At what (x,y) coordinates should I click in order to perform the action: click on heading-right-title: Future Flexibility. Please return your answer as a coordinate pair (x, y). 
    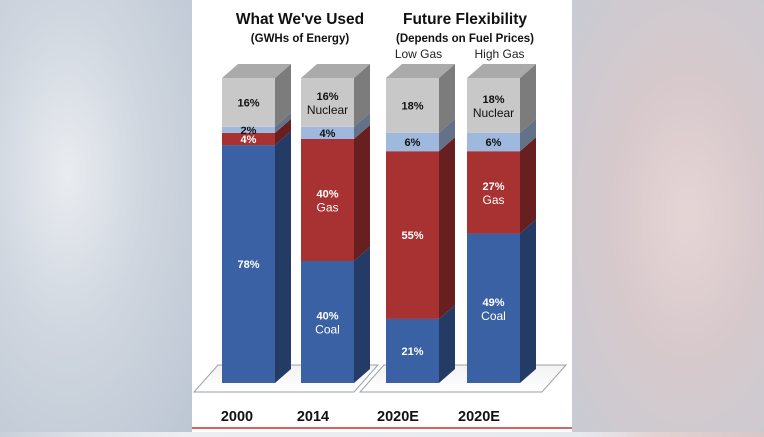
    Looking at the image, I should click on (465, 19).